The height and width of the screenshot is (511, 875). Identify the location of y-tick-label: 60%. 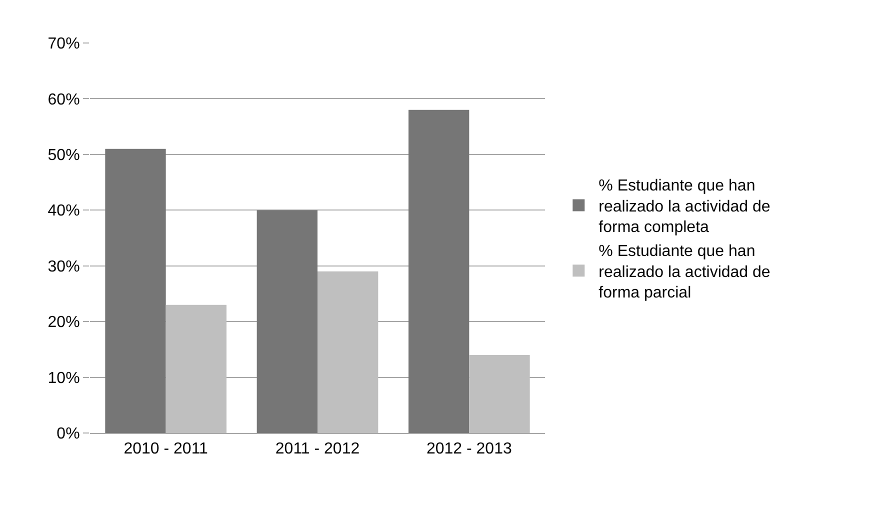
(64, 99).